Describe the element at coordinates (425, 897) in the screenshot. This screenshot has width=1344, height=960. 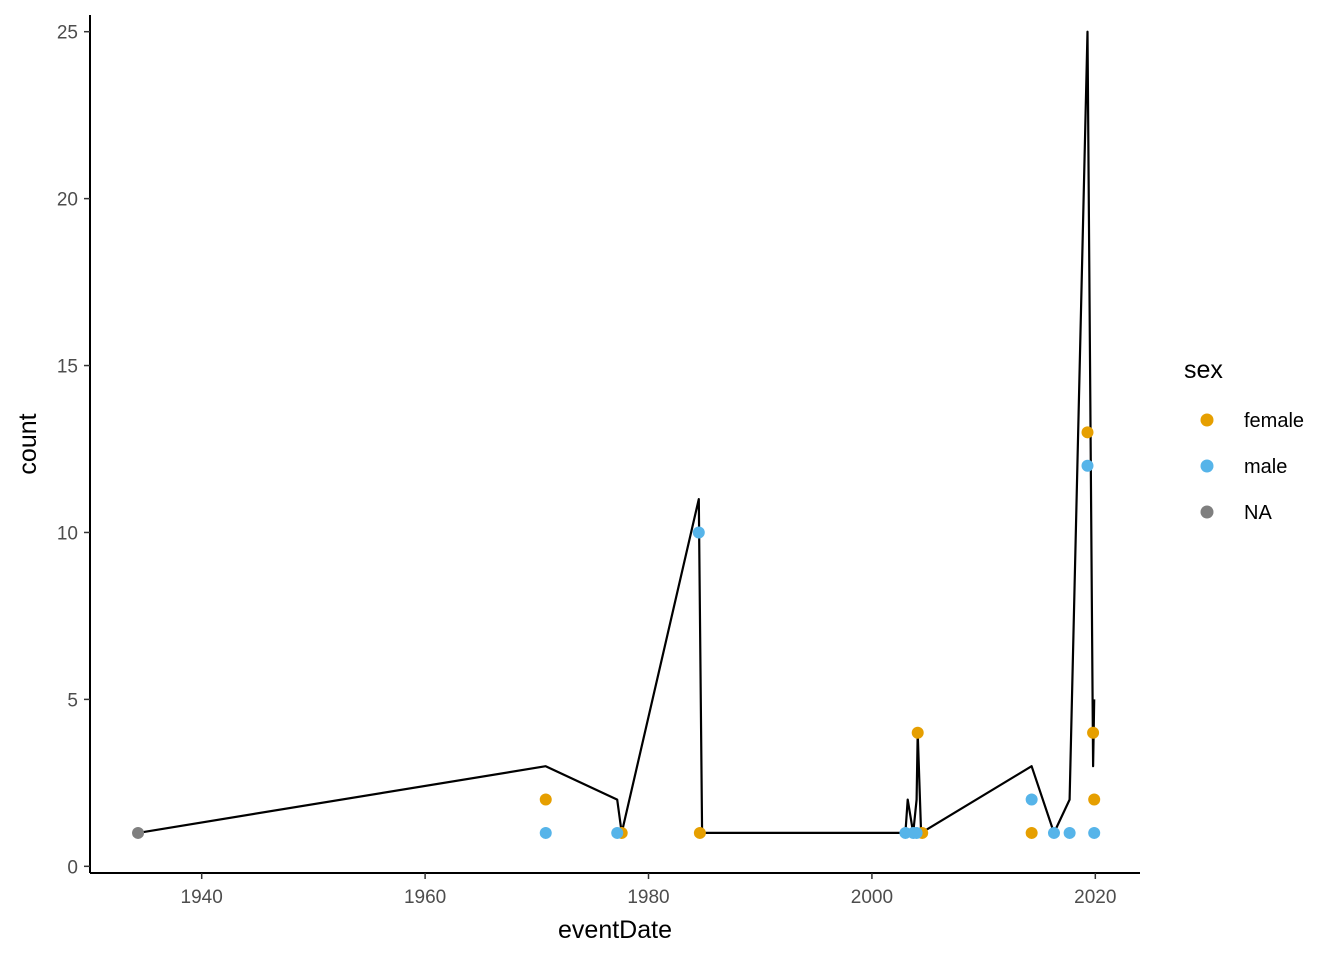
I see `x-tick-label: 1960` at that location.